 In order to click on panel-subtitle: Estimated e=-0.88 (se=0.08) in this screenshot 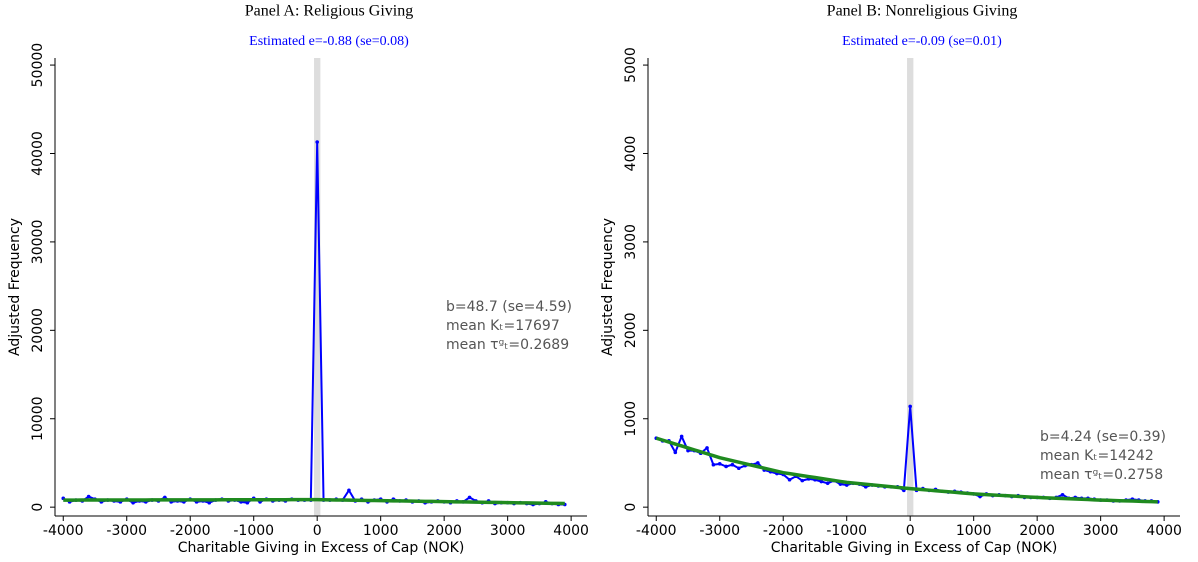, I will do `click(329, 41)`.